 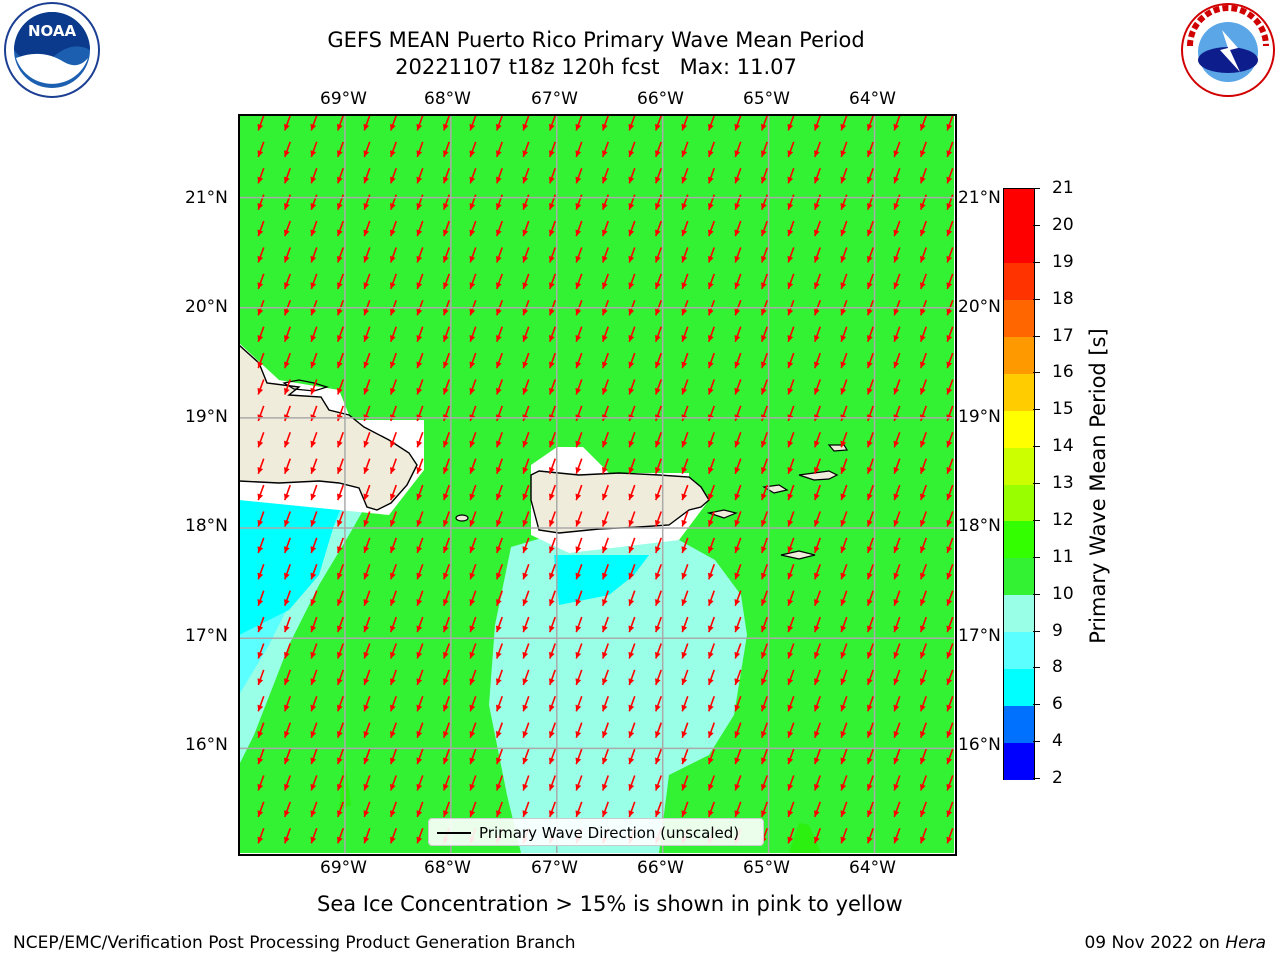 What do you see at coordinates (1063, 446) in the screenshot?
I see `colorbar-tick-label: 14` at bounding box center [1063, 446].